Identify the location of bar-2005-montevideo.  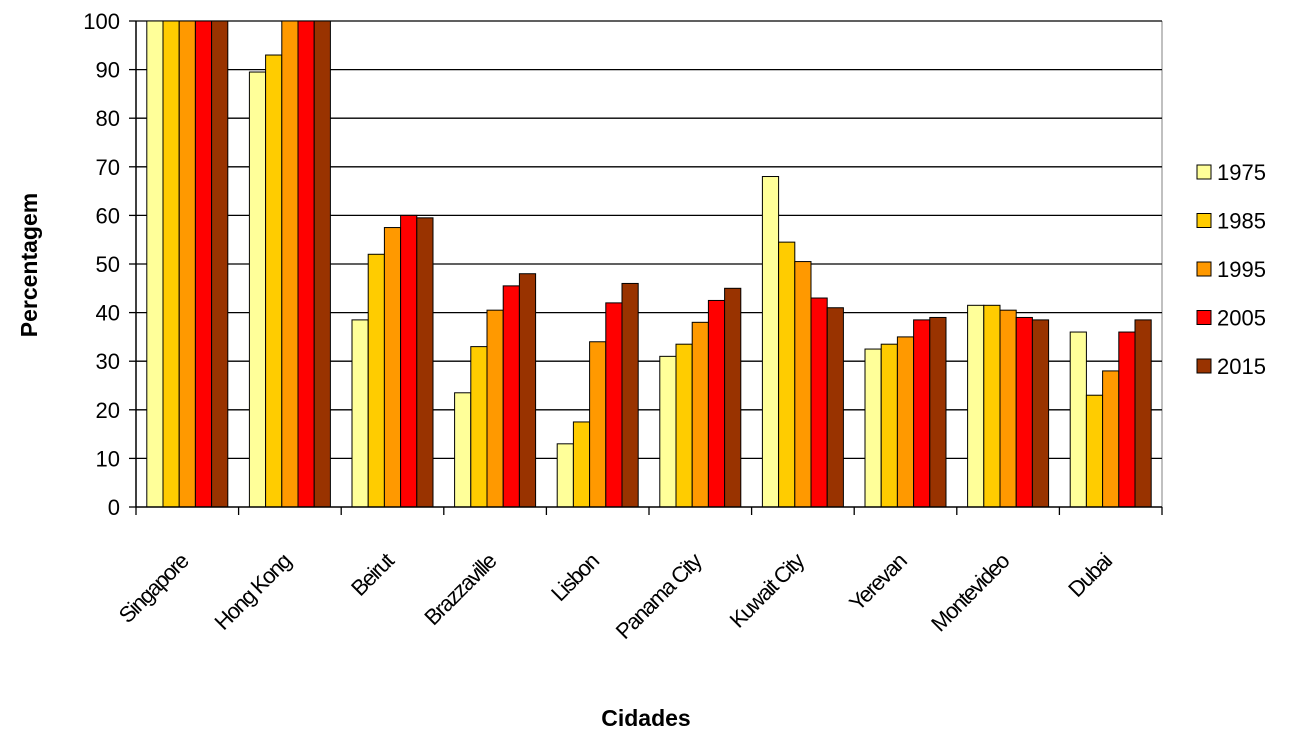
(1024, 412).